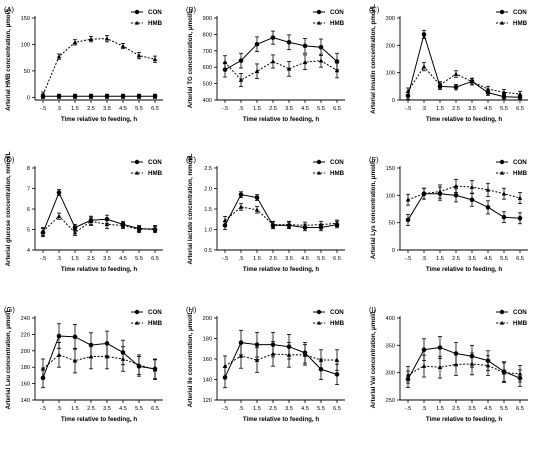 This screenshot has height=450, width=550. What do you see at coordinates (390, 346) in the screenshot?
I see `y-tick-label: 350` at bounding box center [390, 346].